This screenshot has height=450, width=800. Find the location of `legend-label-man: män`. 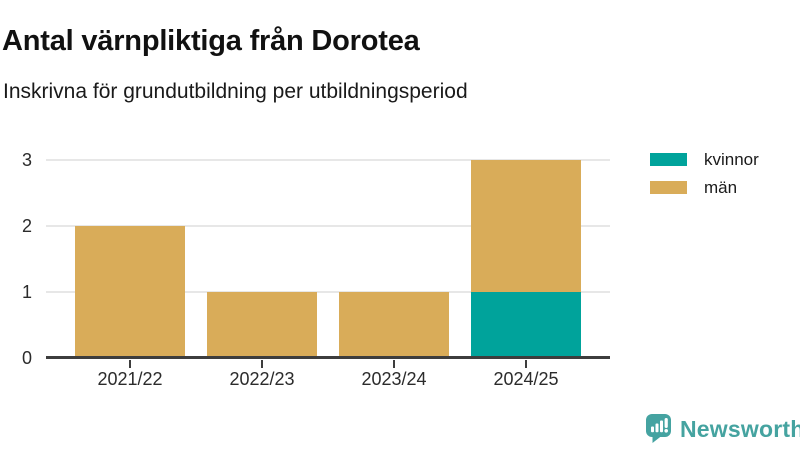

legend-label-man: män is located at coordinates (721, 187).